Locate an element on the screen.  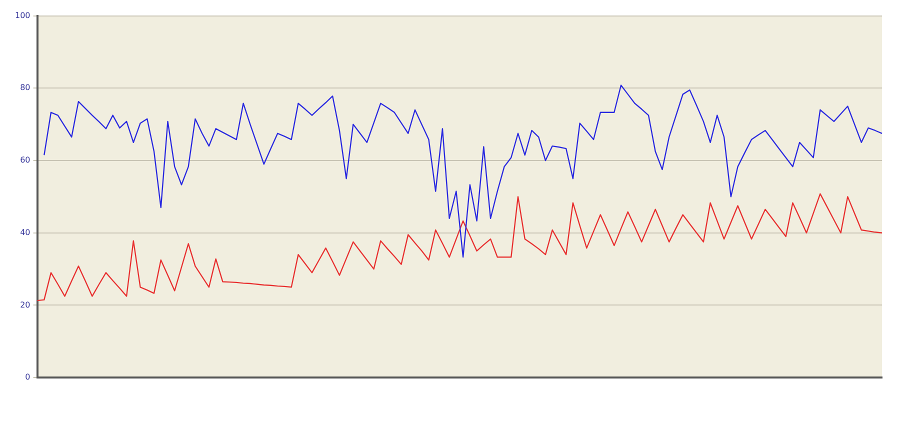
y-tick-label: 0 is located at coordinates (27, 377).